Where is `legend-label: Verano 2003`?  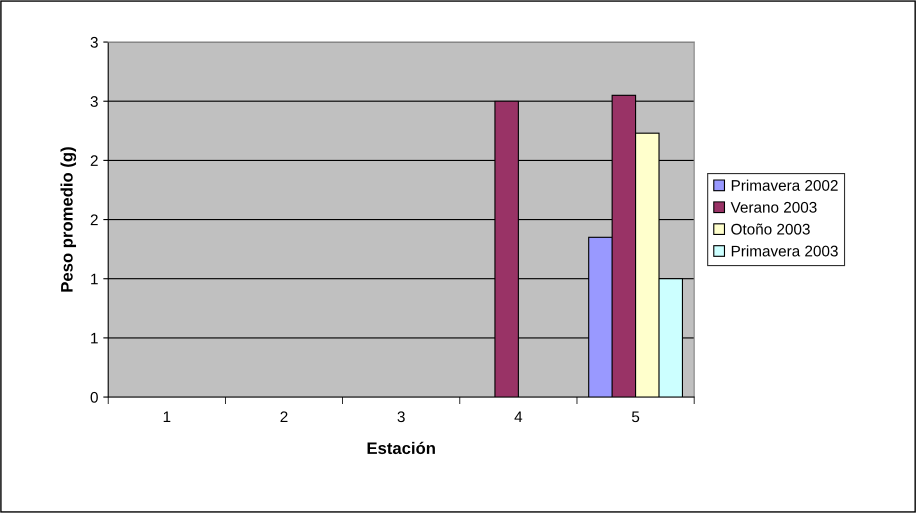
legend-label: Verano 2003 is located at coordinates (773, 207).